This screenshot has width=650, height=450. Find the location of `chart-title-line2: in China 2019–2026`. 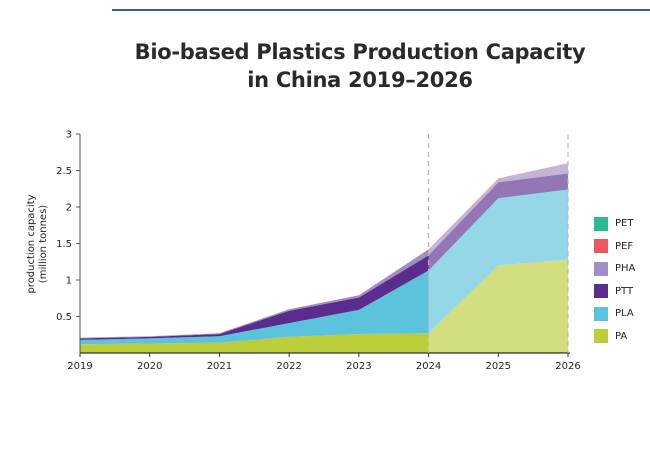

chart-title-line2: in China 2019–2026 is located at coordinates (360, 80).